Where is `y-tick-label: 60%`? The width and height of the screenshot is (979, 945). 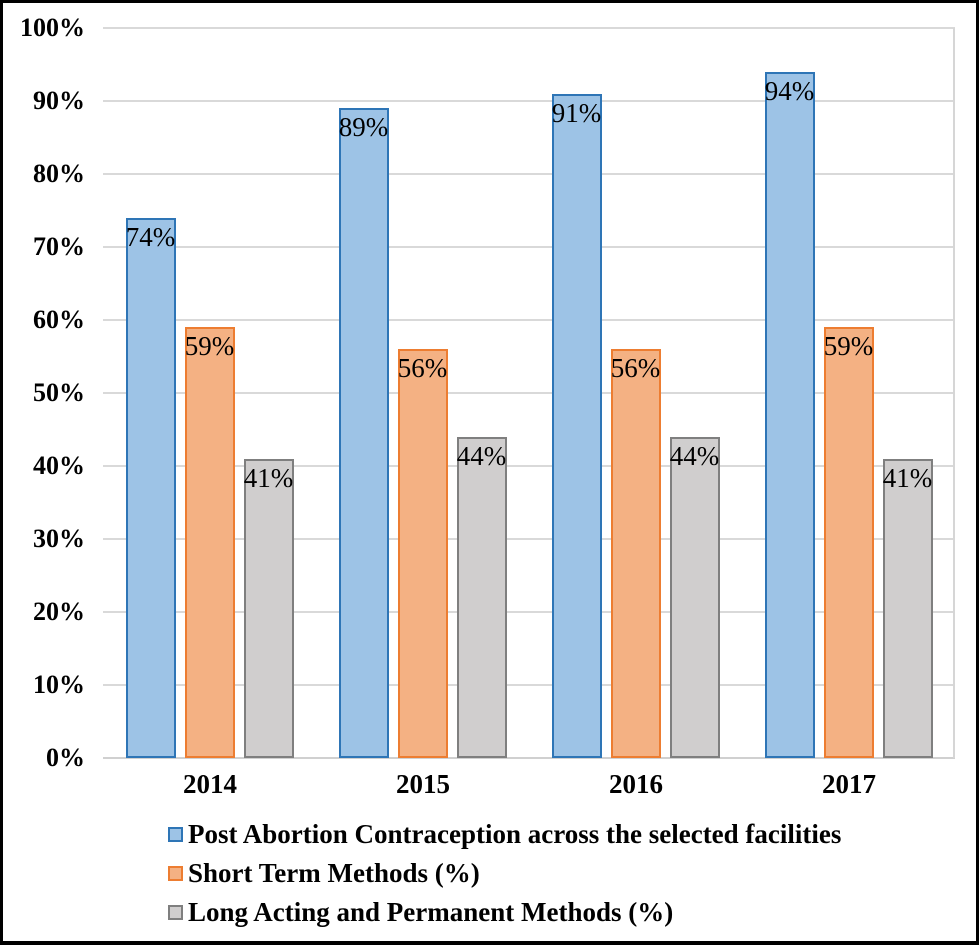 y-tick-label: 60% is located at coordinates (59, 319).